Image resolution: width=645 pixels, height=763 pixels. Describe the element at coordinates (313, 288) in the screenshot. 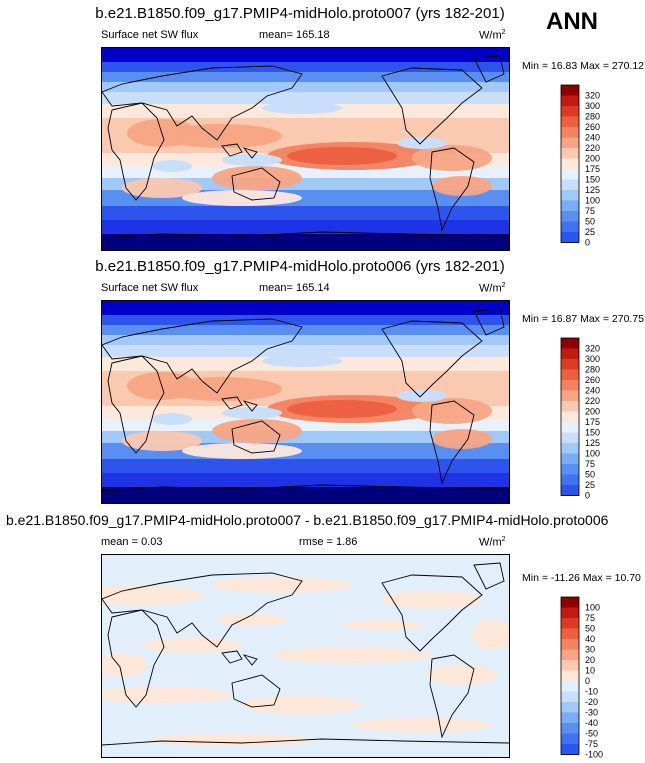

I see `panel-2-mean-value: 165.14` at that location.